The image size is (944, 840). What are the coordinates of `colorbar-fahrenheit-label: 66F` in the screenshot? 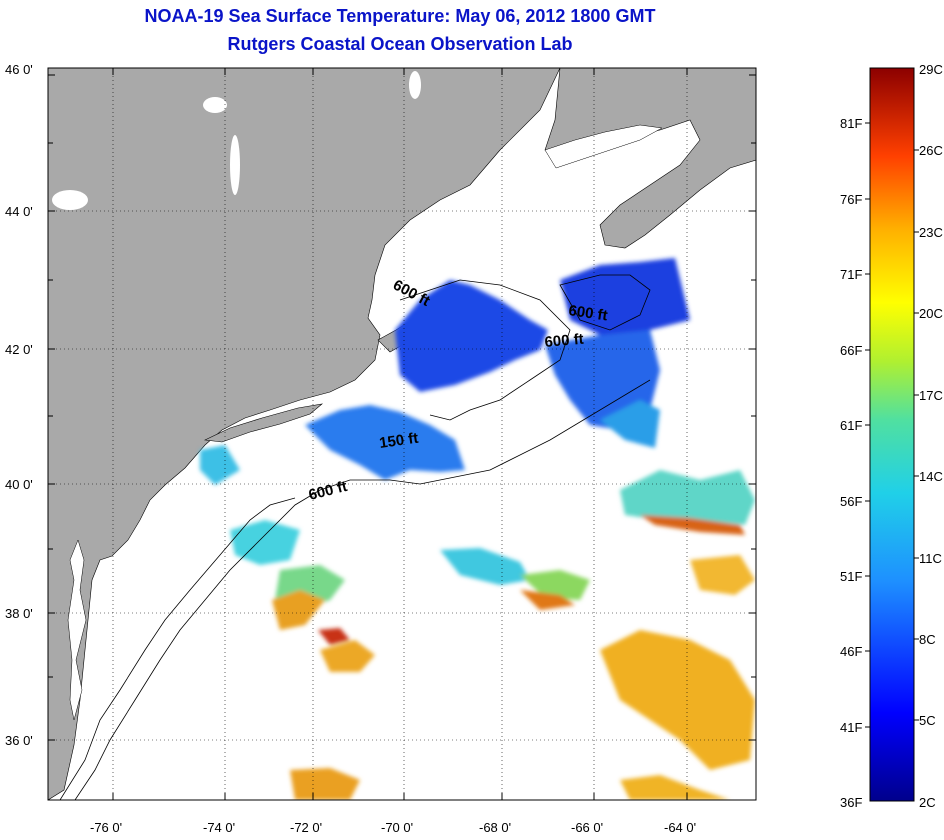 It's located at (851, 350).